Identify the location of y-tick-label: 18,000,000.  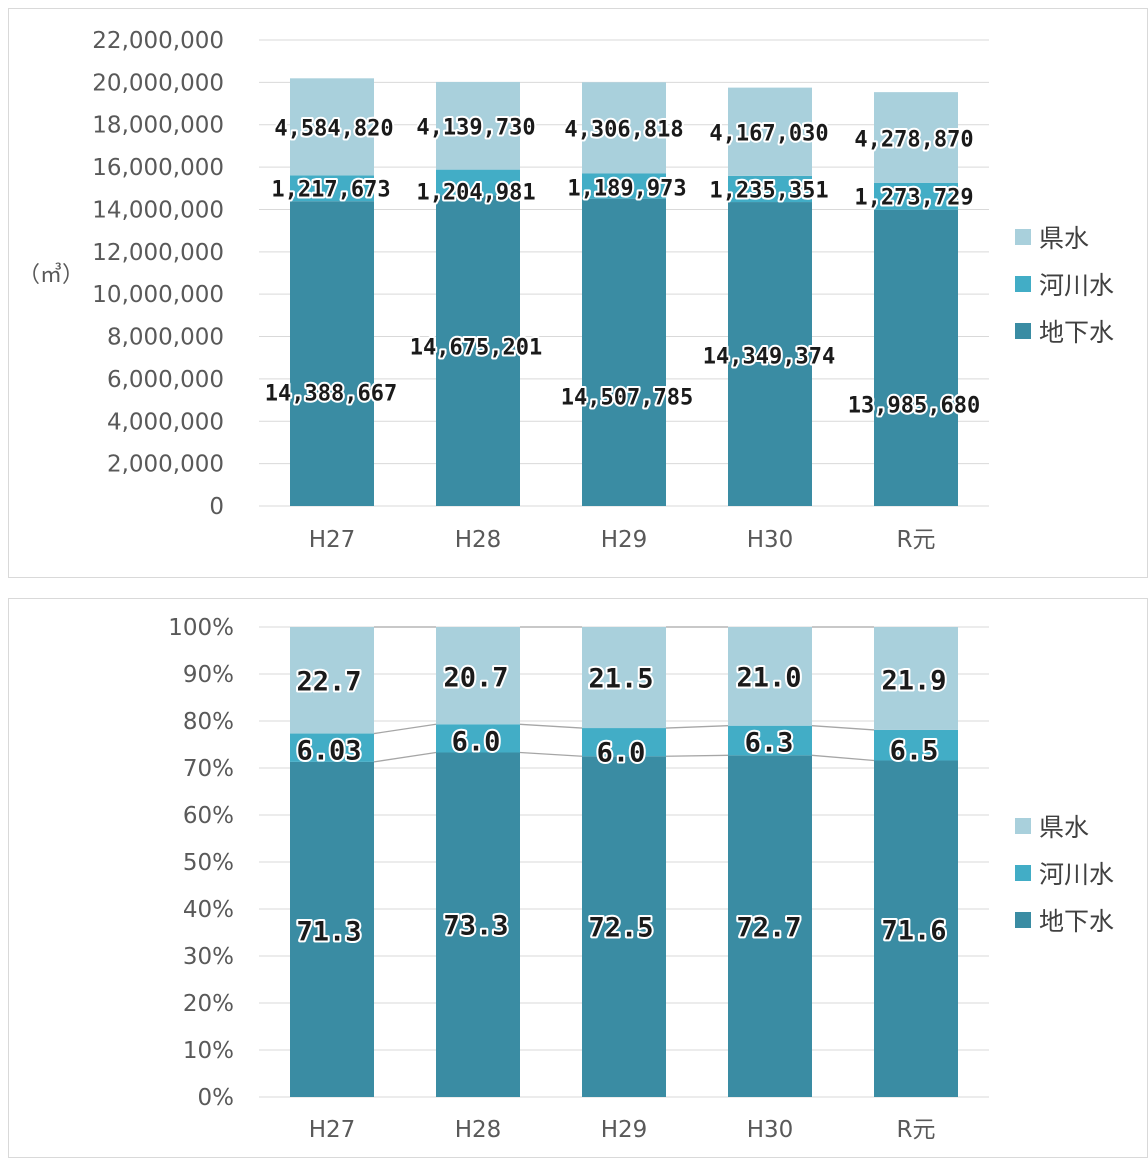
(158, 126).